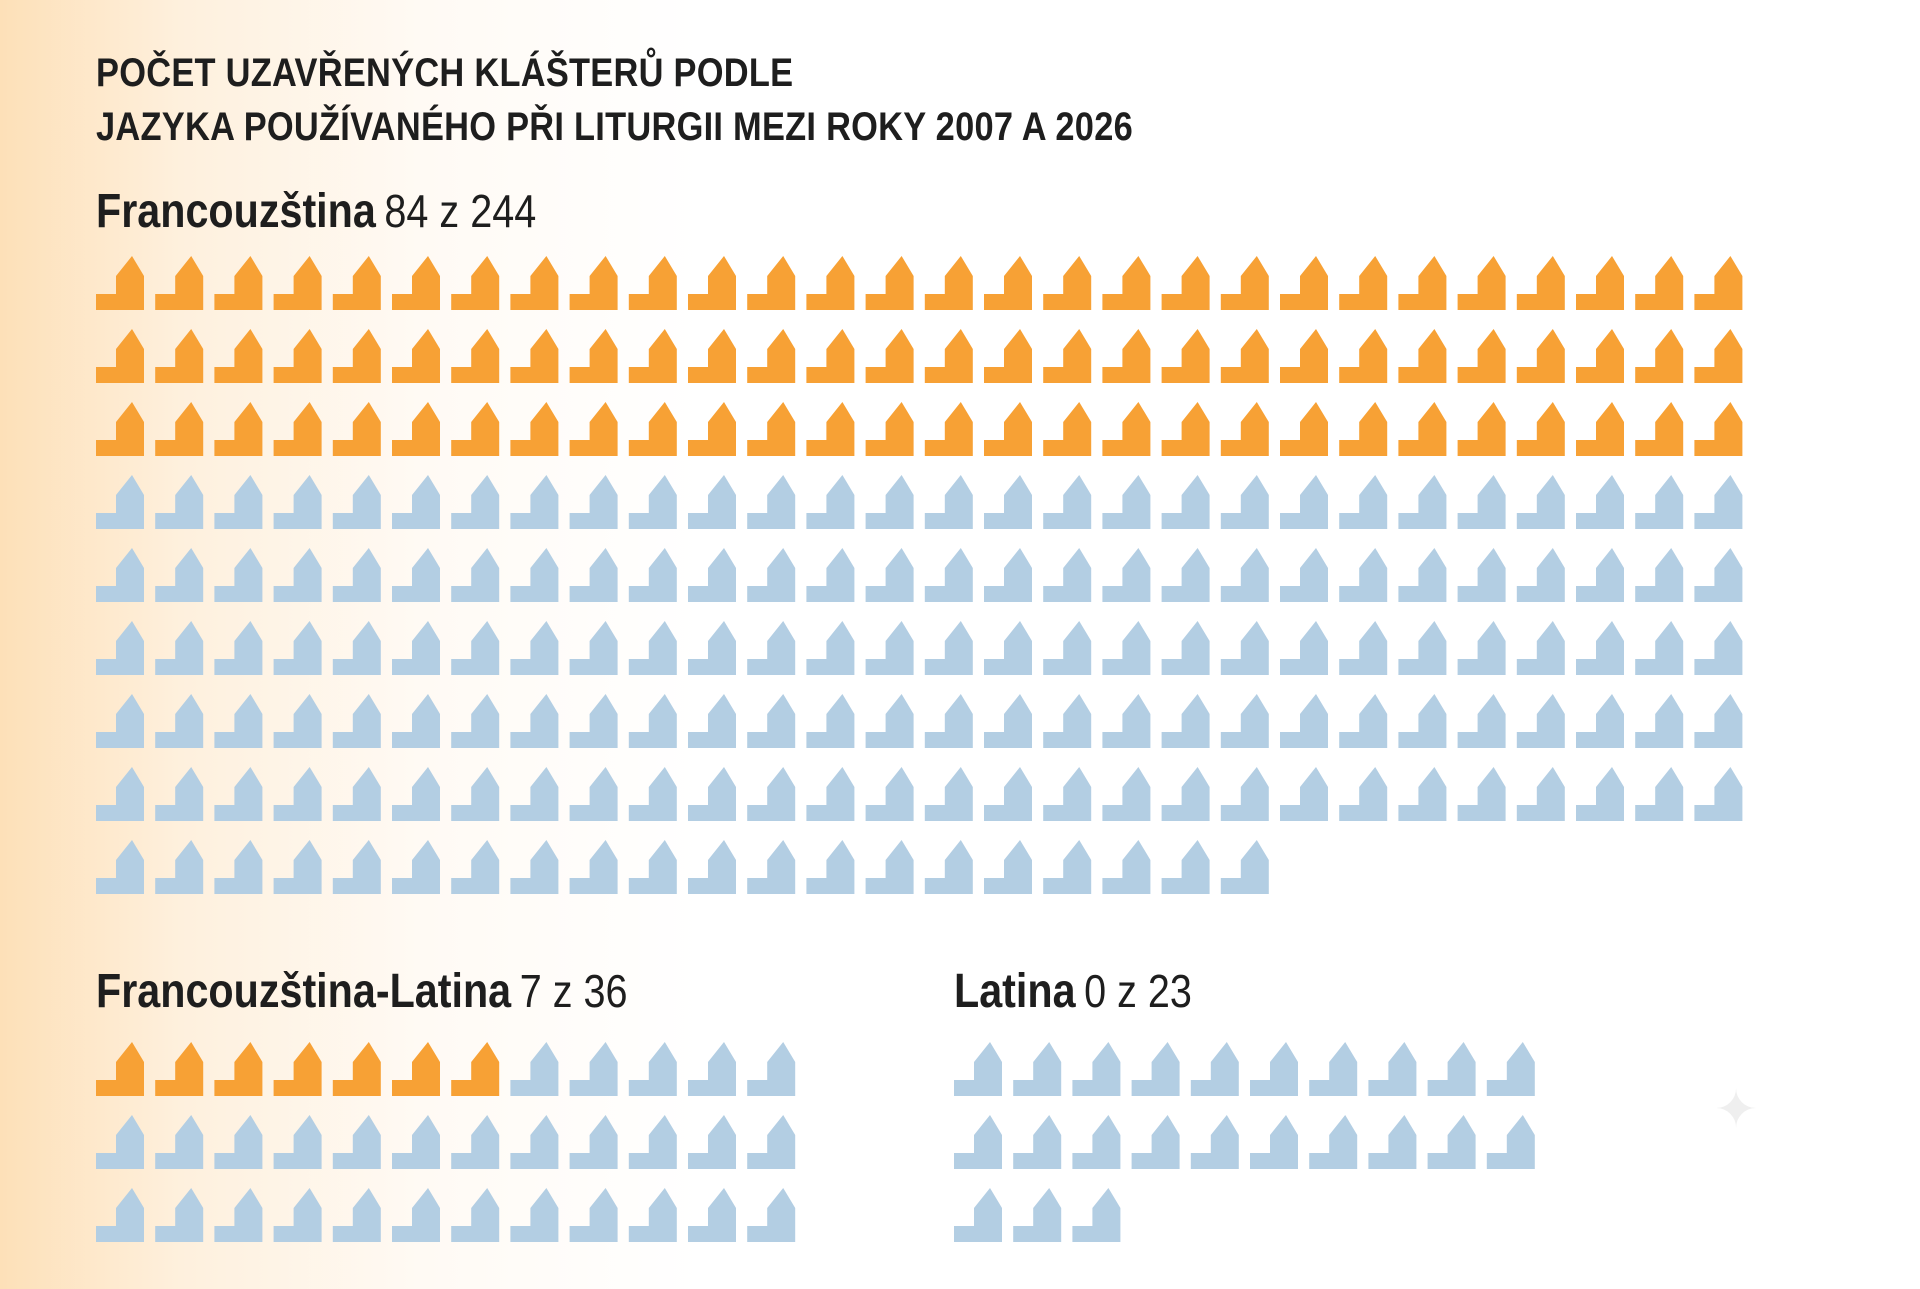 This screenshot has height=1289, width=1920. Describe the element at coordinates (236, 211) in the screenshot. I see `group-name: Francouzština` at that location.